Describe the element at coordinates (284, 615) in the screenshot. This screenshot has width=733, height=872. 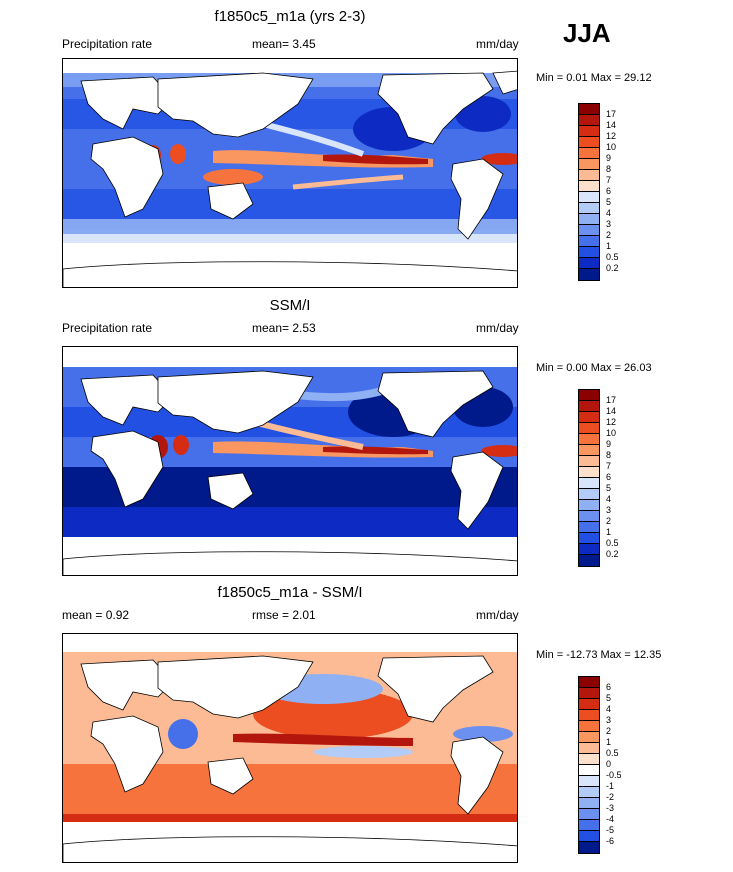
I see `panel-3-rmse-label: rmse = 2.01` at that location.